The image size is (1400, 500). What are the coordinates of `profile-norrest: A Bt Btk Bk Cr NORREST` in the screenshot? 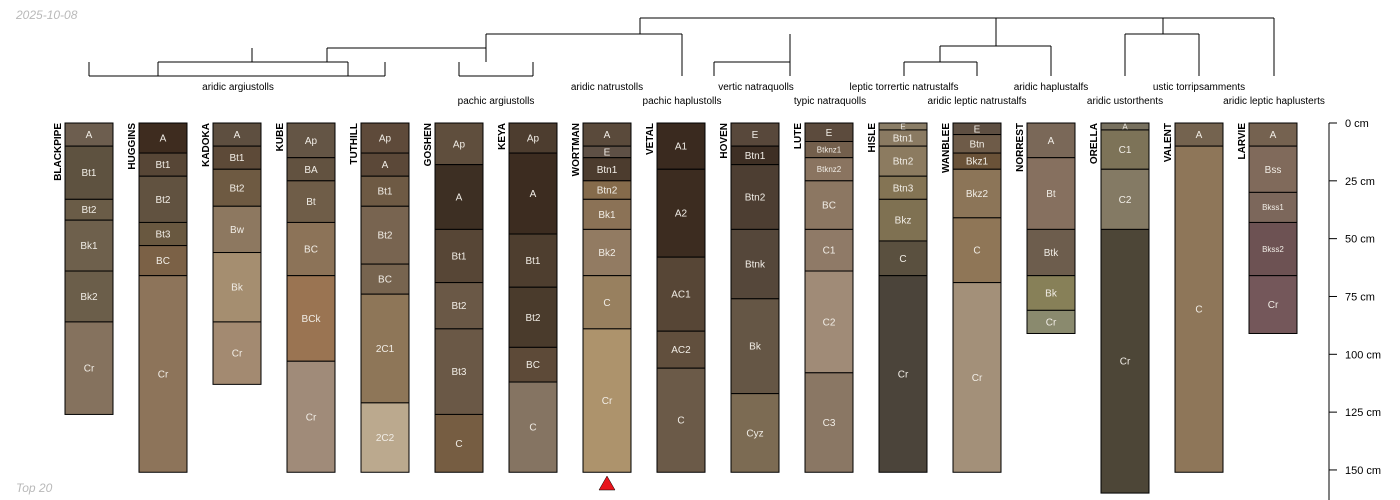 It's located at (1045, 228).